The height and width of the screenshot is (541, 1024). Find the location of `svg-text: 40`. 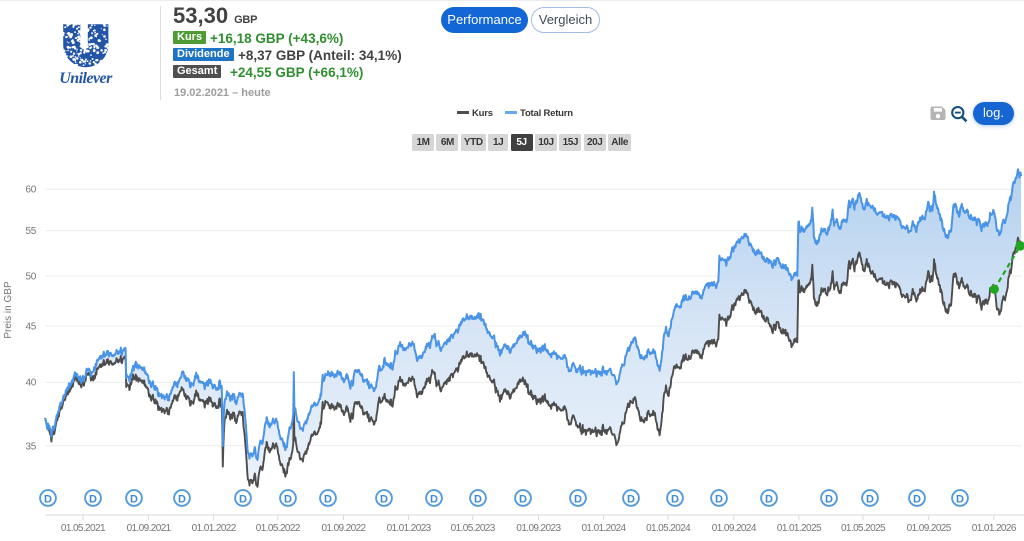

svg-text: 40 is located at coordinates (30, 383).